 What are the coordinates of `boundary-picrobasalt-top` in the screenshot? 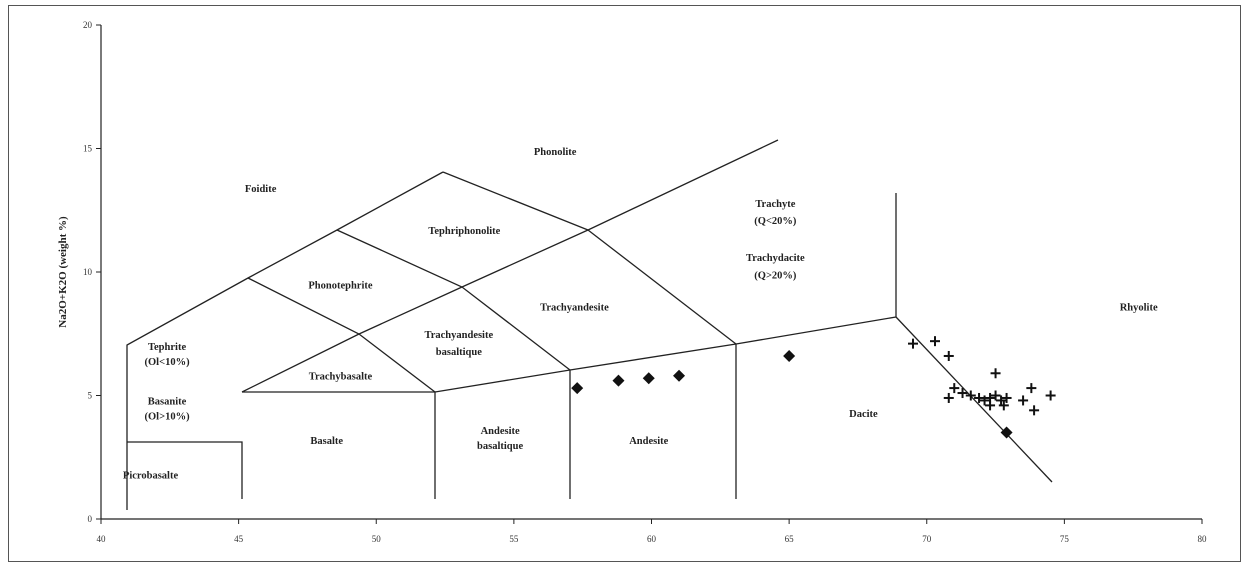 It's located at (185, 470).